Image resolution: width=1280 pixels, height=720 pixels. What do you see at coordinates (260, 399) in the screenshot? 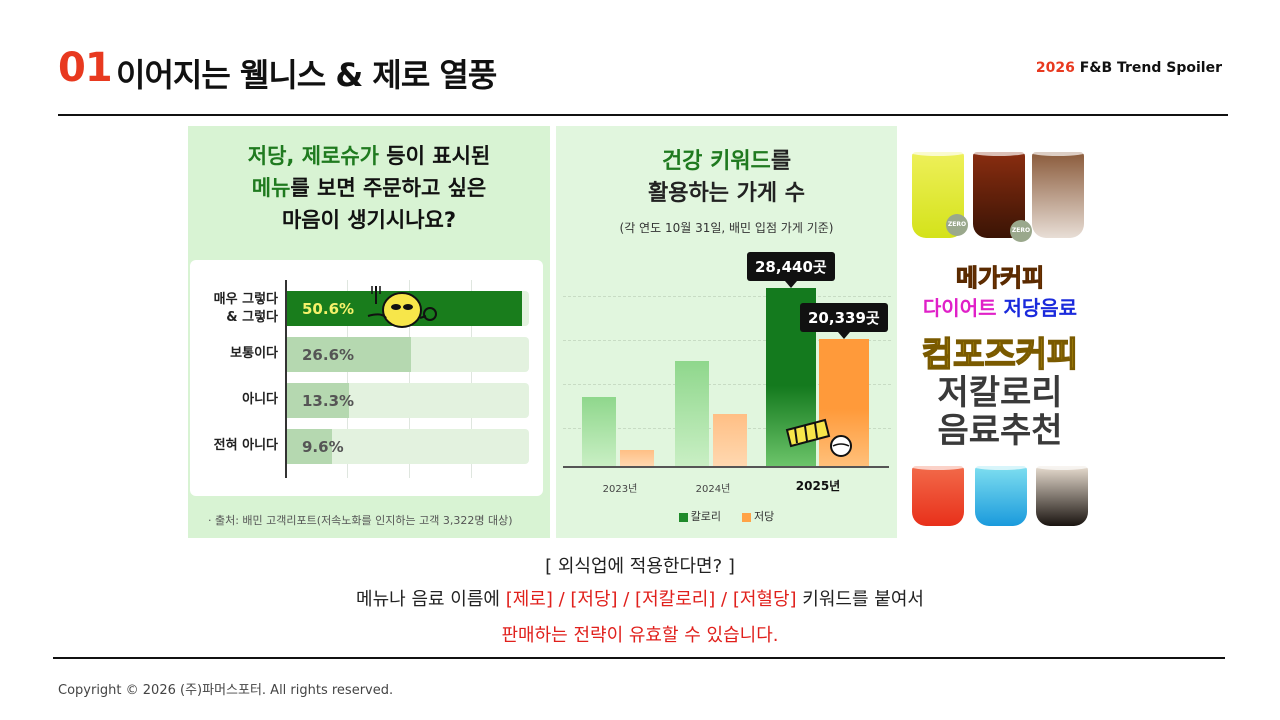
I see `survey-row-label-line: 아니다` at bounding box center [260, 399].